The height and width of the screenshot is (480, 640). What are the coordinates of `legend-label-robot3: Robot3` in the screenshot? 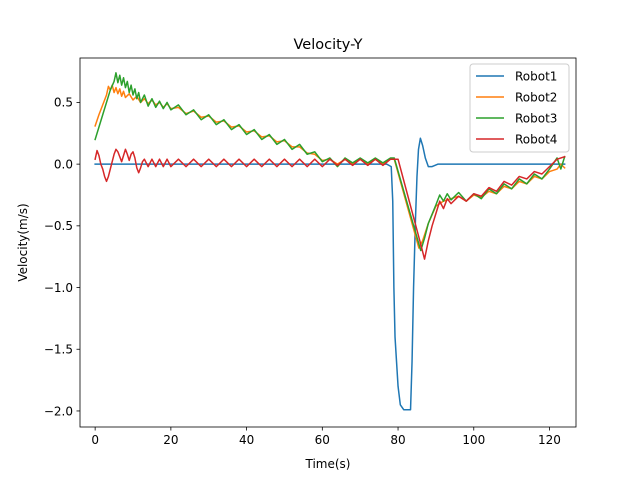 It's located at (536, 118).